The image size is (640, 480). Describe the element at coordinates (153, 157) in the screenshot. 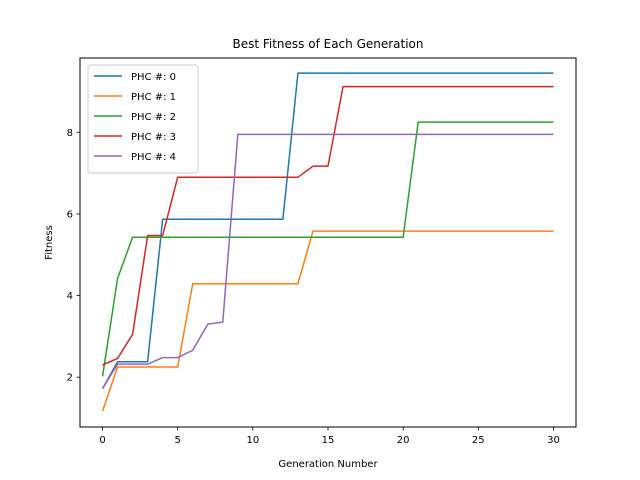

I see `legend-label-4: PHC #: 4` at that location.